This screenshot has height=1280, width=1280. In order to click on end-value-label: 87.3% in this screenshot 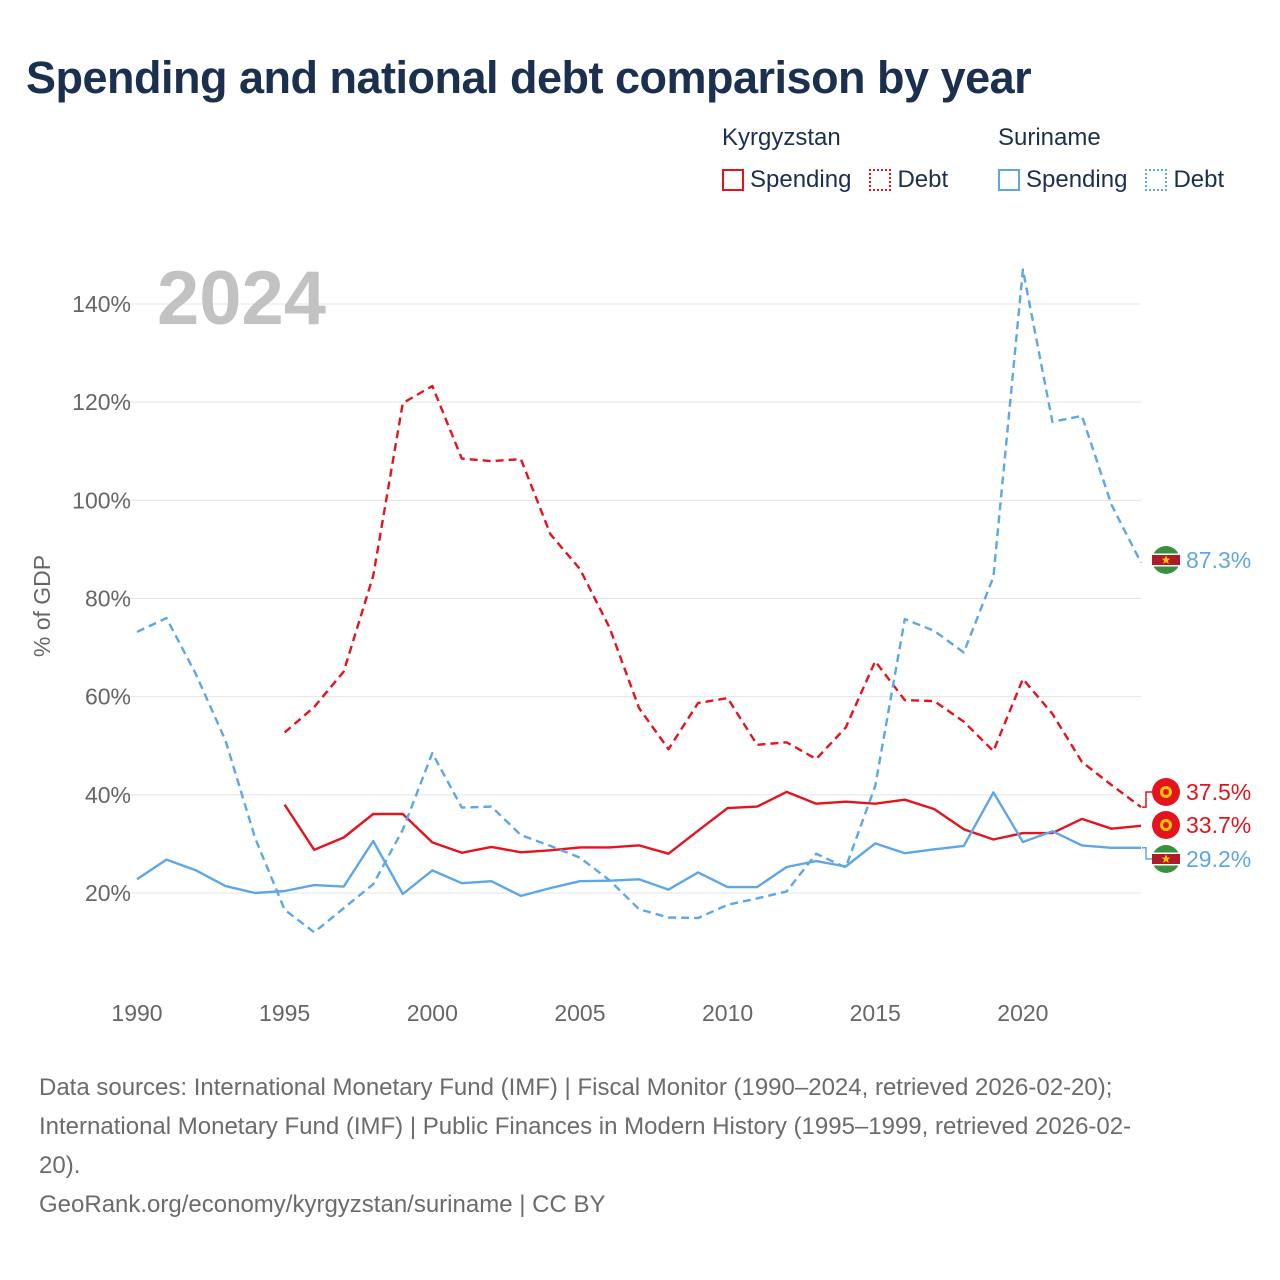, I will do `click(1218, 560)`.